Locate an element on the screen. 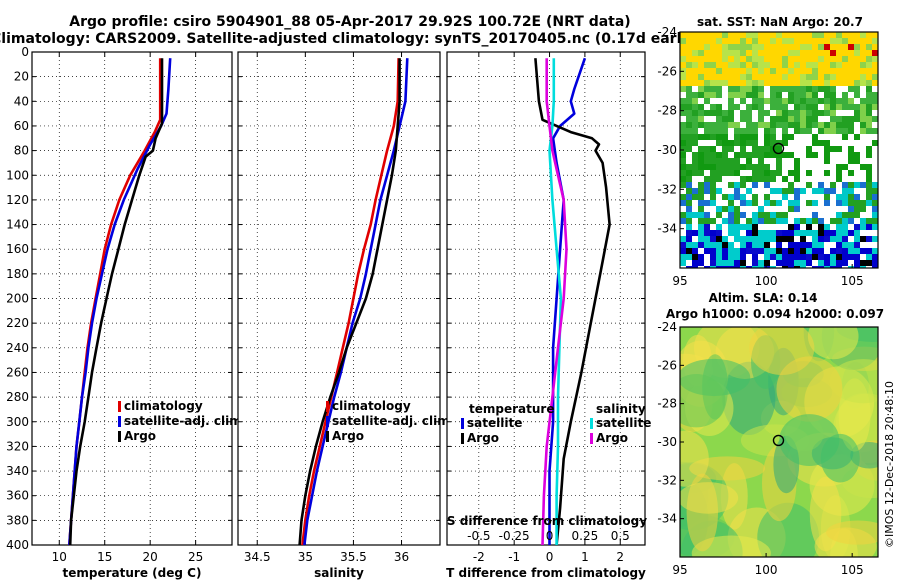 This screenshot has width=900, height=580. diff-s-tick-label: -0.5 is located at coordinates (478, 536).